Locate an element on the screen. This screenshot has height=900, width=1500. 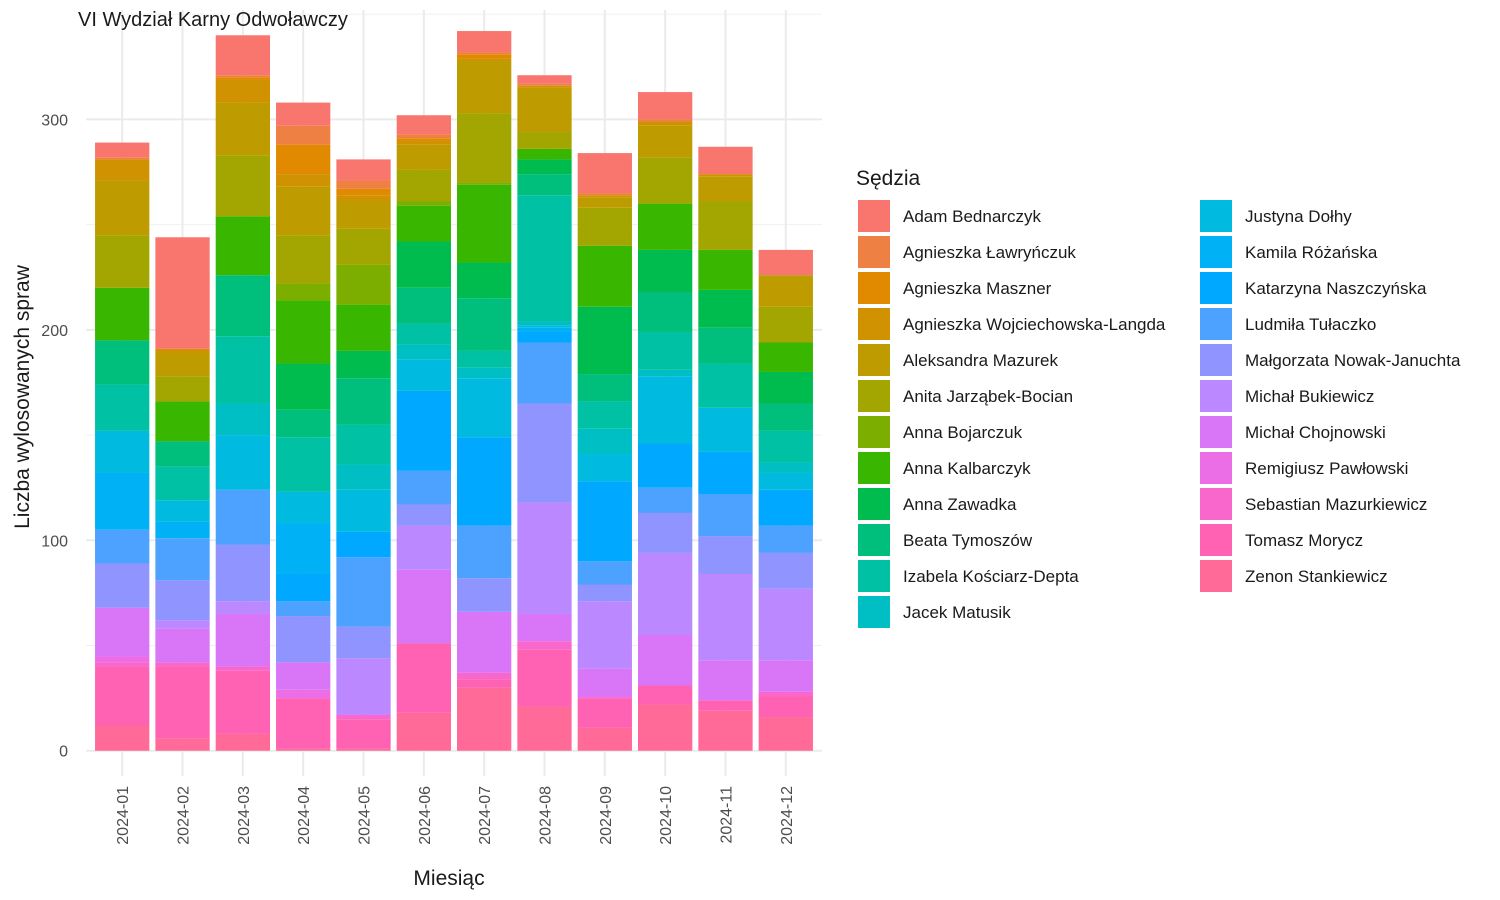
legend-label: Justyna Dołhy is located at coordinates (1298, 216).